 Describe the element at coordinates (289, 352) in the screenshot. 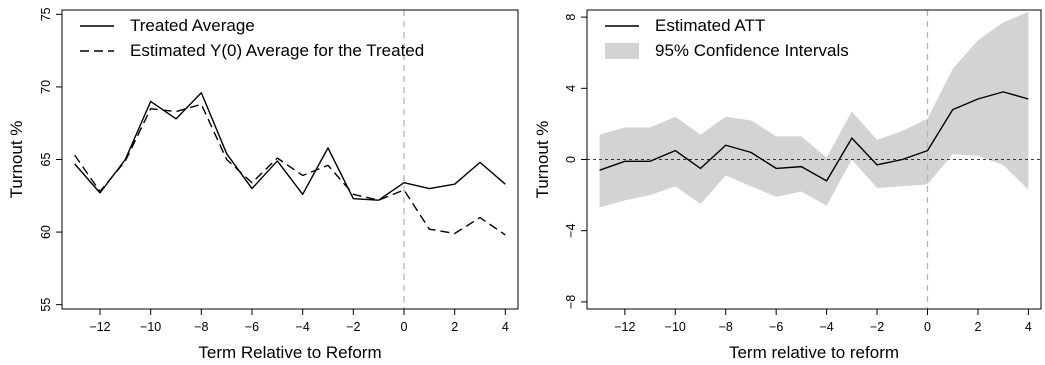

I see `x-axis-title: Term Relative to Reform` at that location.